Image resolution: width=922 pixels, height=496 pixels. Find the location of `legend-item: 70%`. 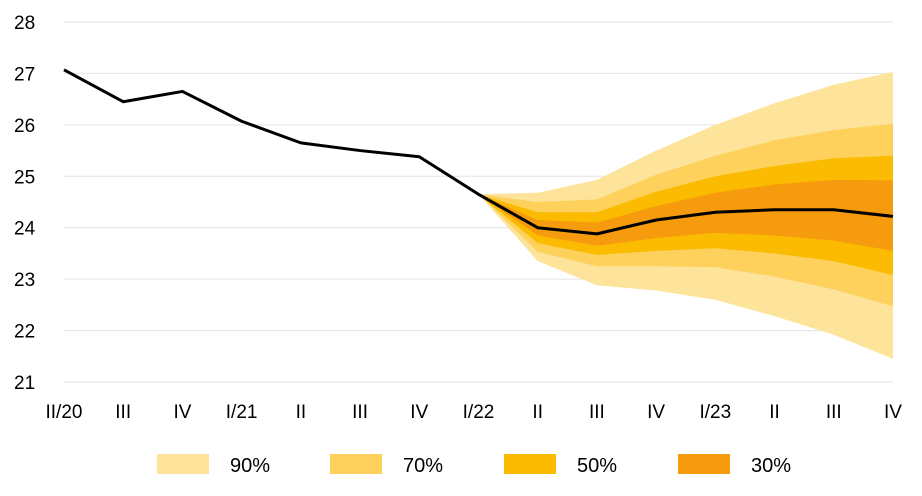

legend-item: 70% is located at coordinates (386, 465).